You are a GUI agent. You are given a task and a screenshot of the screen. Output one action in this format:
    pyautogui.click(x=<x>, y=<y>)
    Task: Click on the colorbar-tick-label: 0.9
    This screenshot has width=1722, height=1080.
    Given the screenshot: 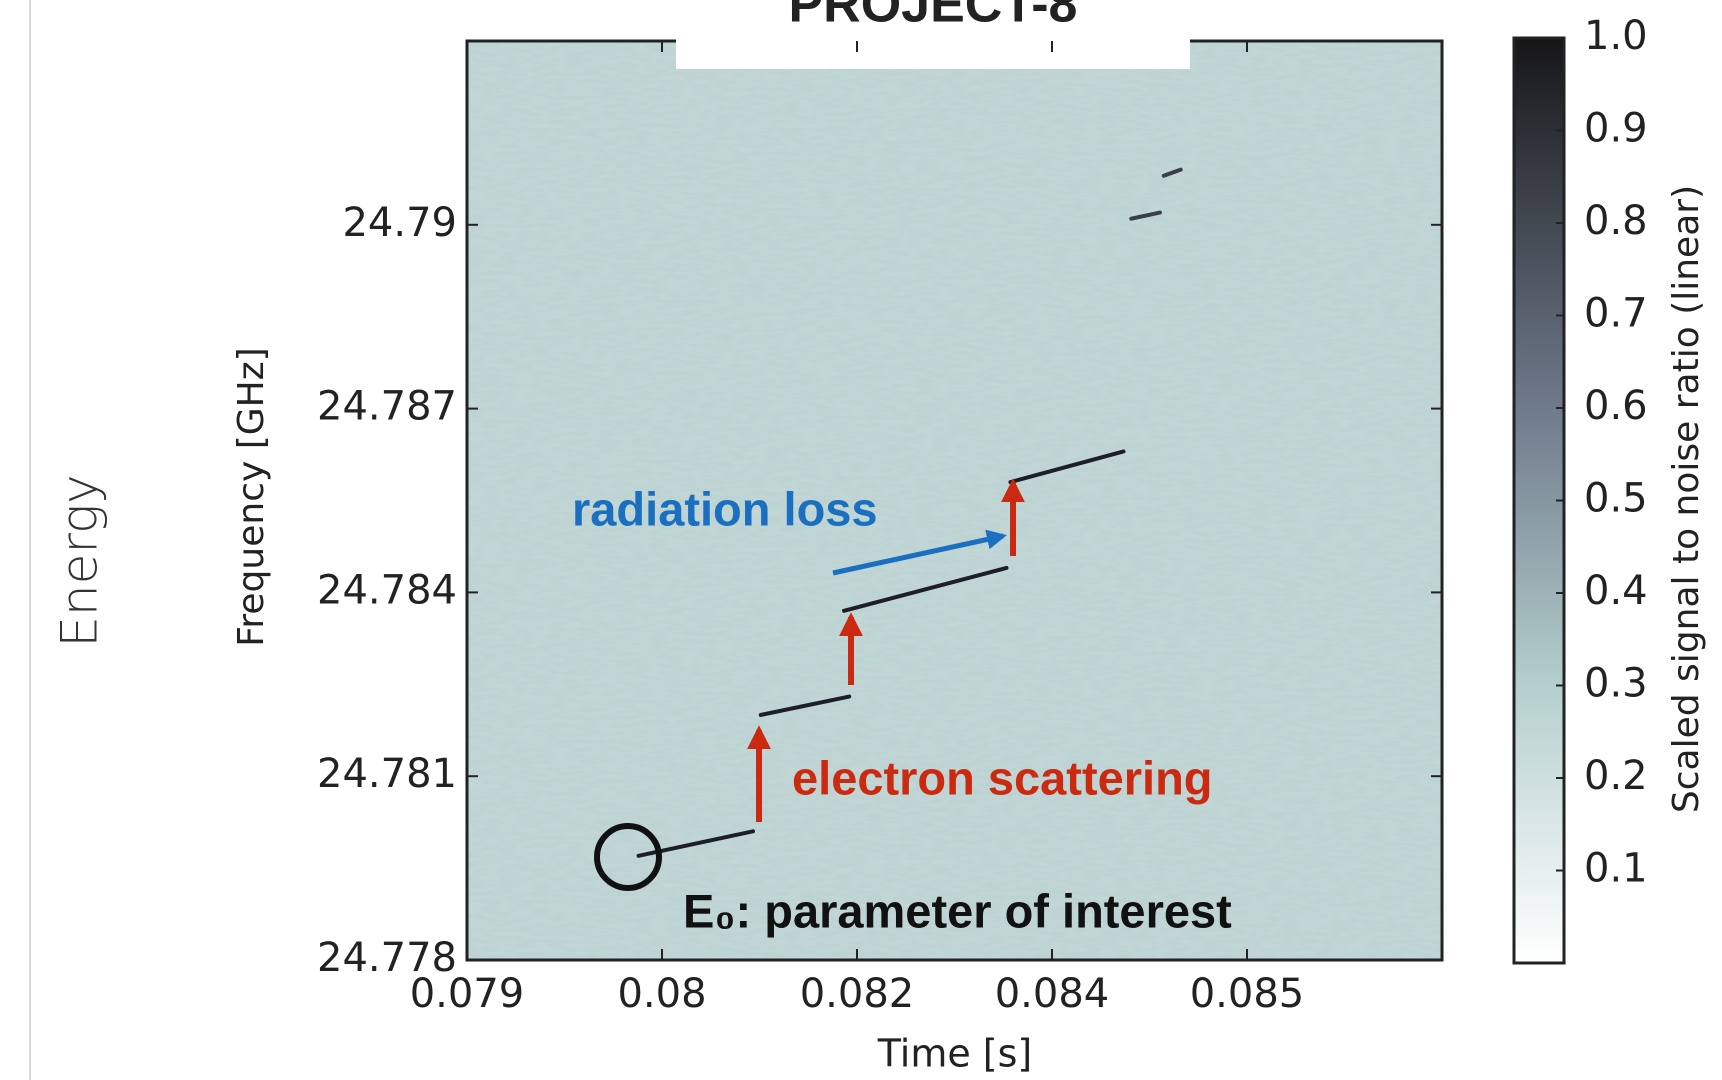 What is the action you would take?
    pyautogui.click(x=1616, y=129)
    